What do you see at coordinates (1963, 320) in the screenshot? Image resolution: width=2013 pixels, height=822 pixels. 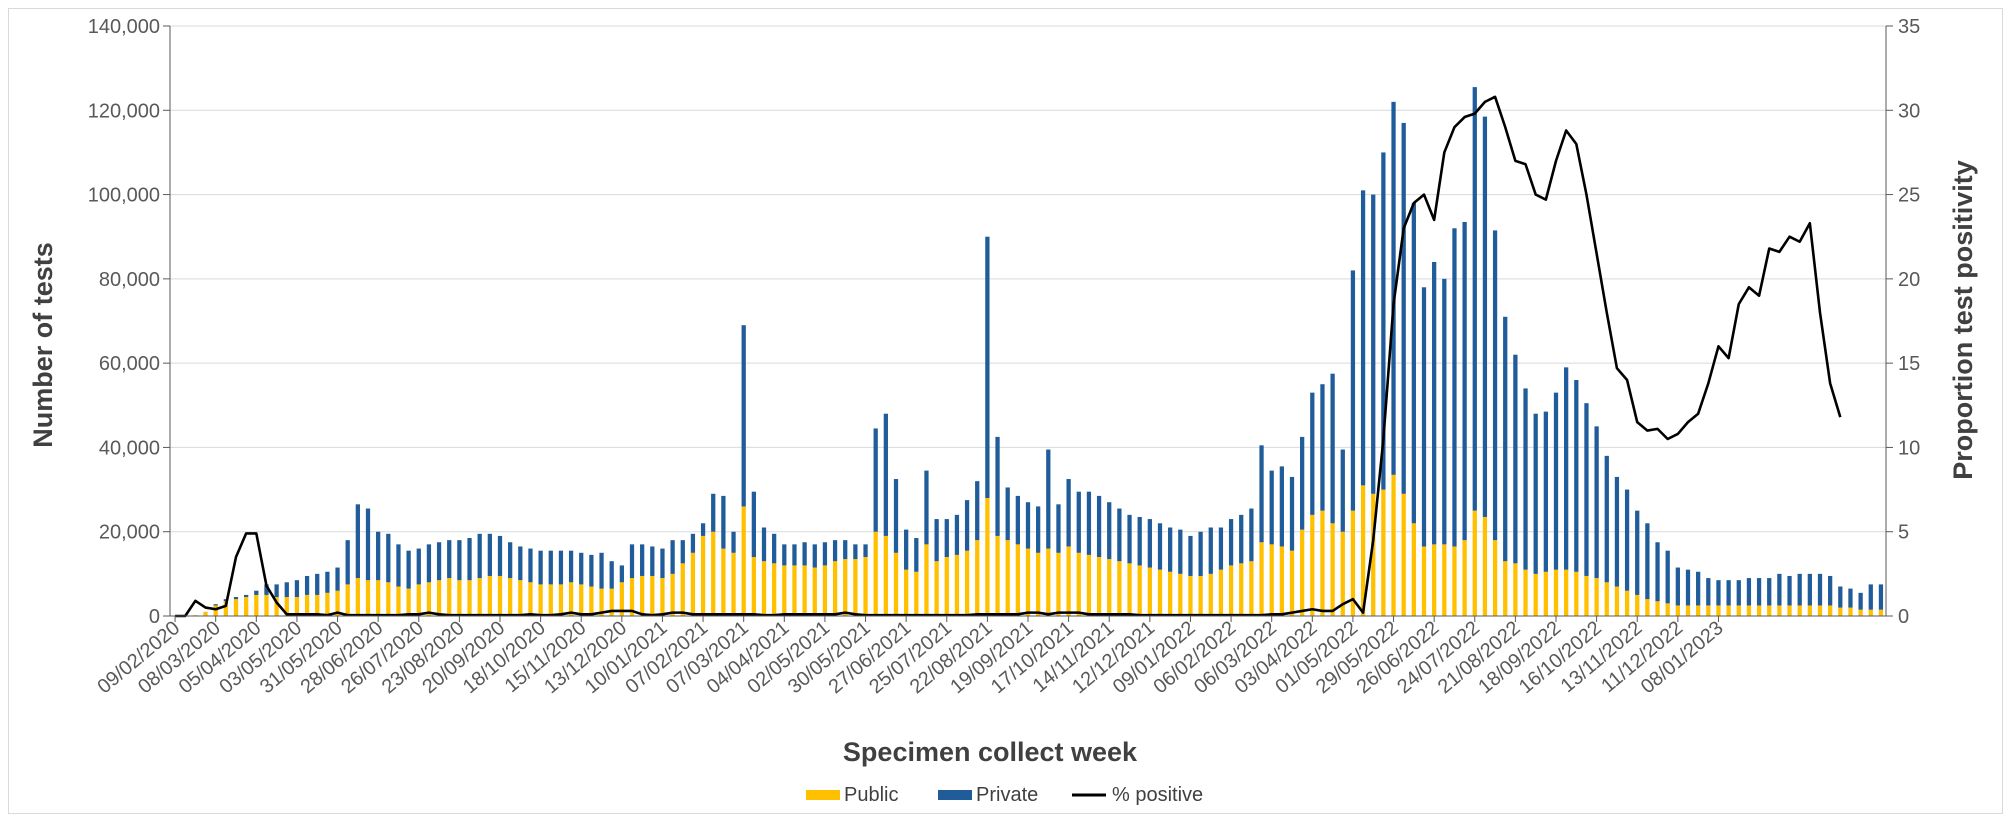 I see `y2-axis-title: Proportion test positivity` at bounding box center [1963, 320].